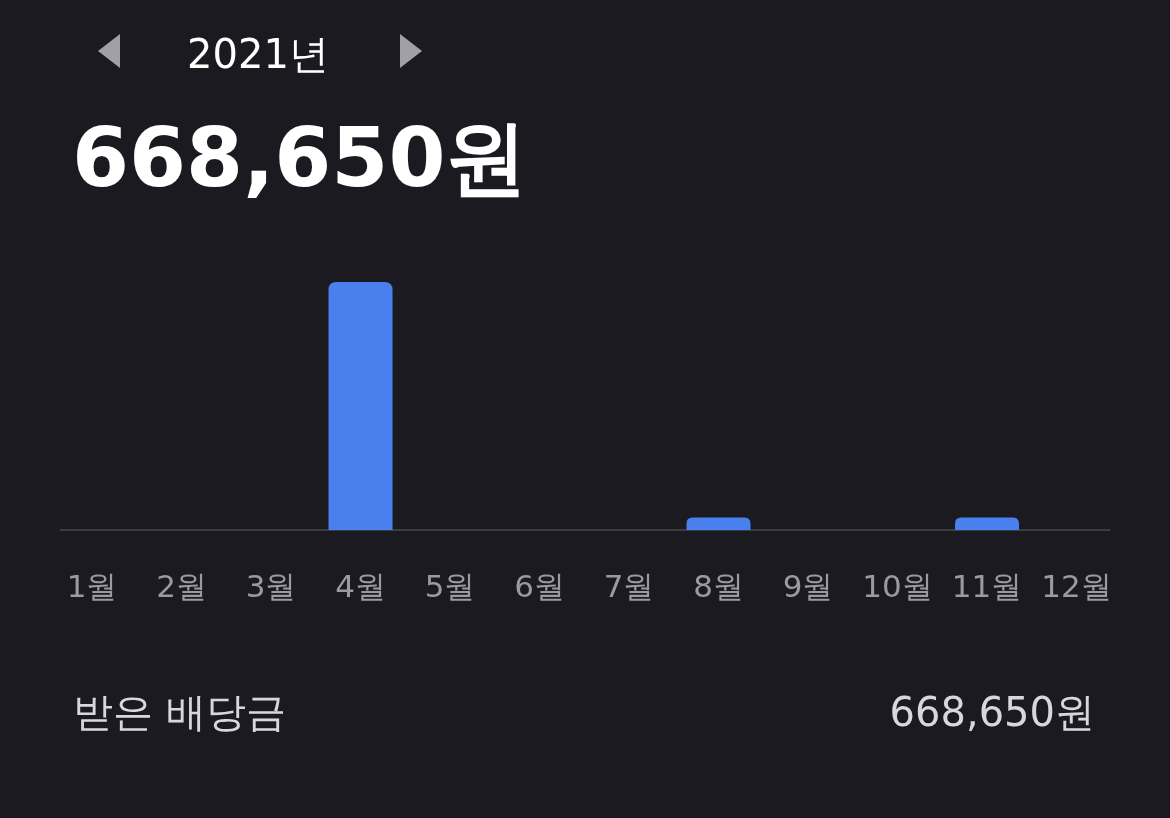  What do you see at coordinates (450, 586) in the screenshot?
I see `x-tick-label: 5월` at bounding box center [450, 586].